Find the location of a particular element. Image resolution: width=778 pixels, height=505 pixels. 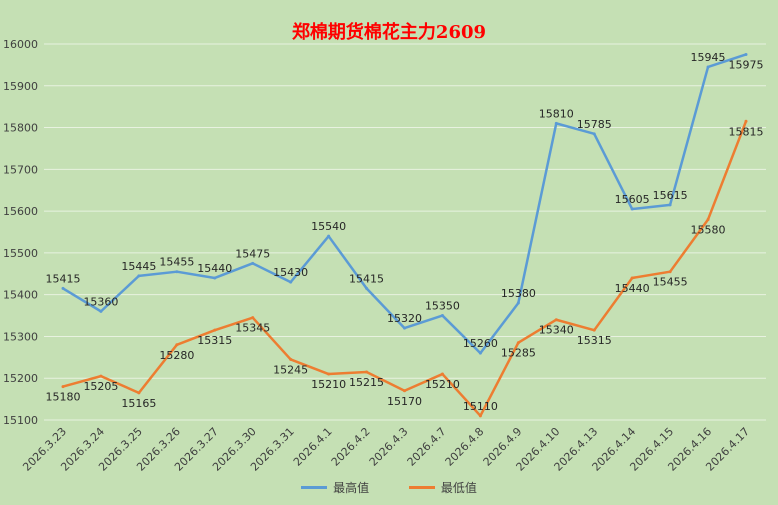

y-tick-label: 15500 is located at coordinates (20, 253).